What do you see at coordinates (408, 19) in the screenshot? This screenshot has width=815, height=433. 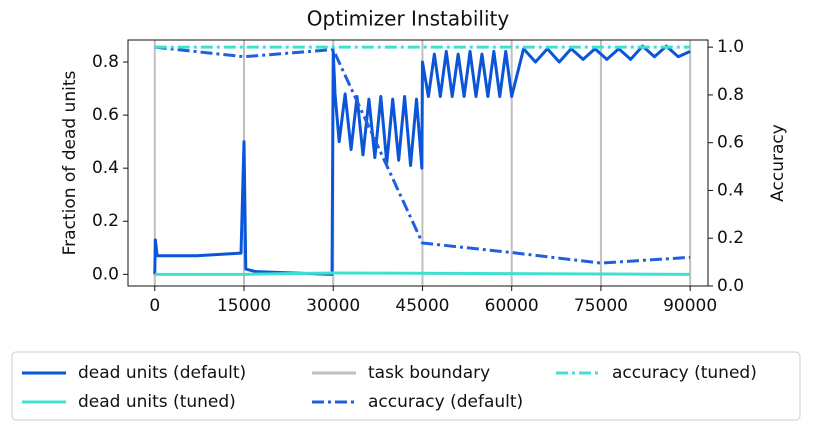 I see `chart-title: Optimizer Instability` at bounding box center [408, 19].